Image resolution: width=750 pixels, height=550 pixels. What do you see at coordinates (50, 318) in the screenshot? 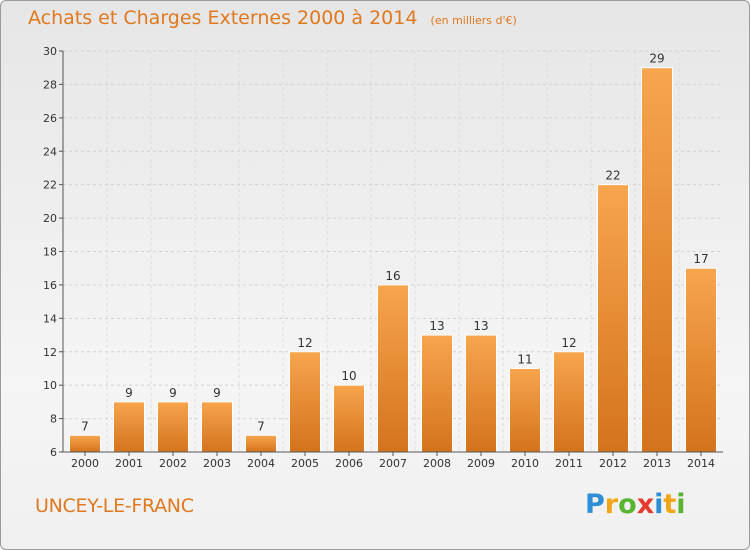
I see `y-tick-label: 14` at bounding box center [50, 318].